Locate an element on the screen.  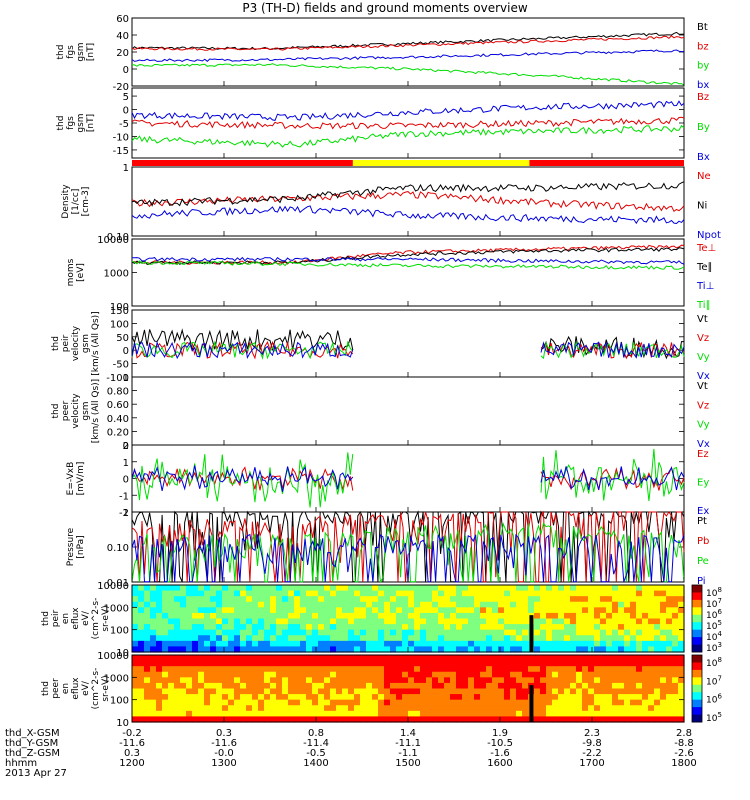
y-tick-label: 0.20 is located at coordinates (118, 432).